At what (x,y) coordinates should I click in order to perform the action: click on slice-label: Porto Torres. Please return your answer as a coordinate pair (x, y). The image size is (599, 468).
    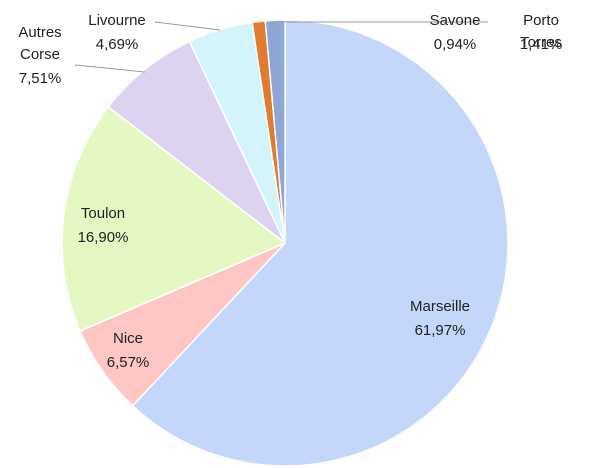
    Looking at the image, I should click on (541, 31).